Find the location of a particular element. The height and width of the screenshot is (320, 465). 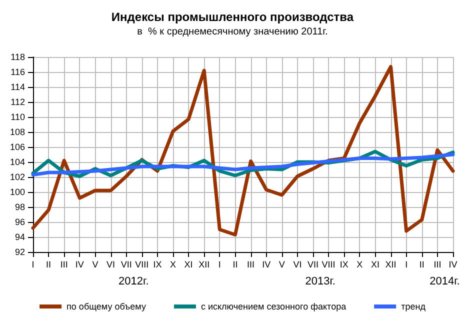

y-tick-label: 118 is located at coordinates (17, 57).